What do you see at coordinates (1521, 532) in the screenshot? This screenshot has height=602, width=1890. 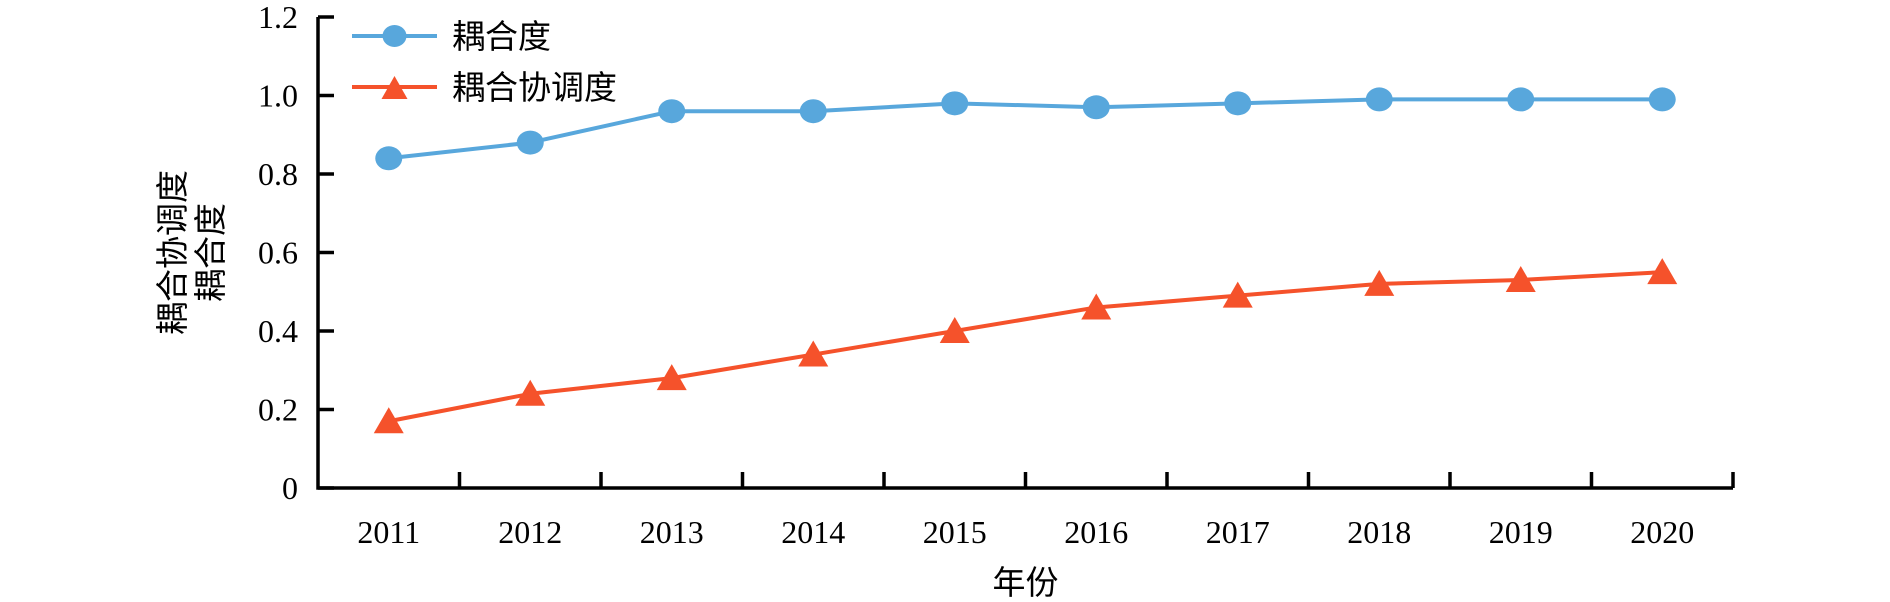 I see `x-tick-label: 2019` at bounding box center [1521, 532].